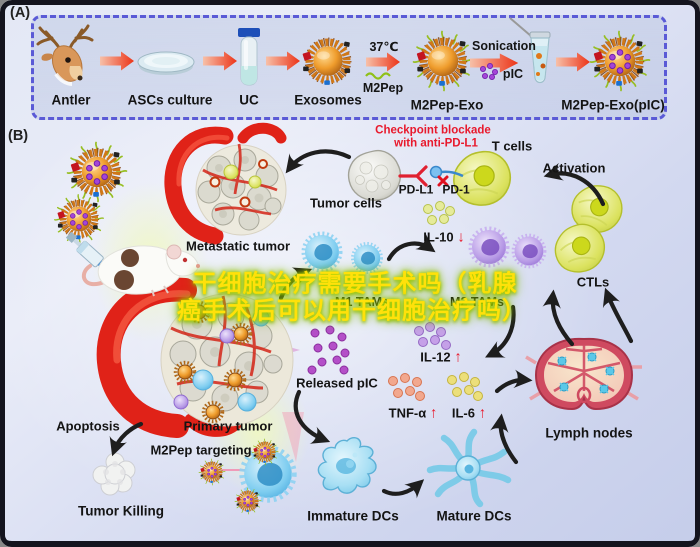 This screenshot has height=547, width=700. Describe the element at coordinates (452, 174) in the screenshot. I see `pd-1-stalk` at that location.